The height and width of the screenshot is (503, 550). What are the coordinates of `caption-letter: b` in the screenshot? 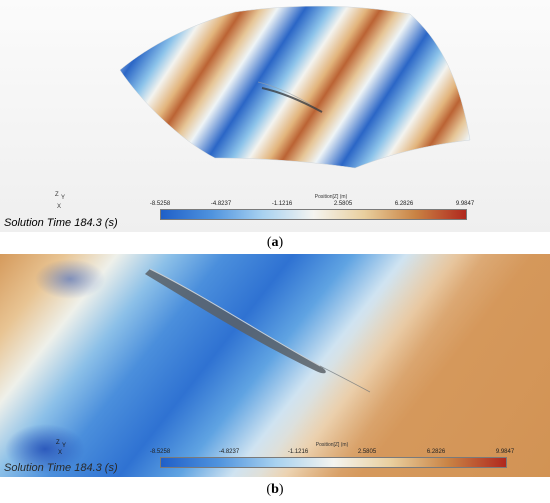 It's located at (275, 489).